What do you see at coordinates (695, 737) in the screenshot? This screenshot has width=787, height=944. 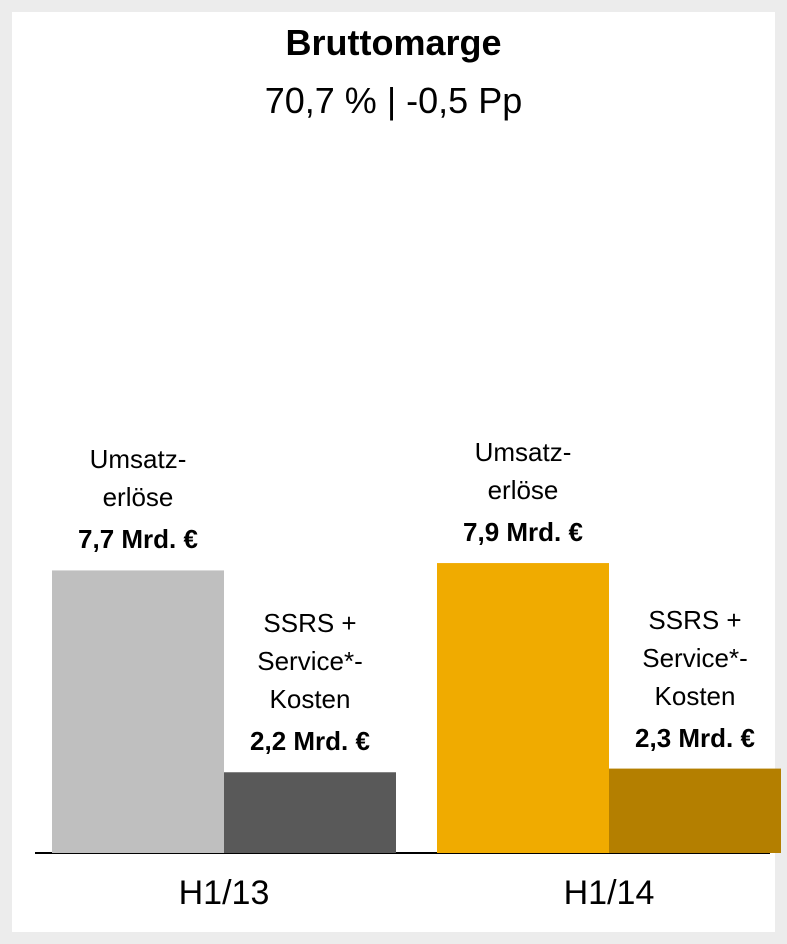 I see `value-label: 2,3 Mrd. €` at bounding box center [695, 737].